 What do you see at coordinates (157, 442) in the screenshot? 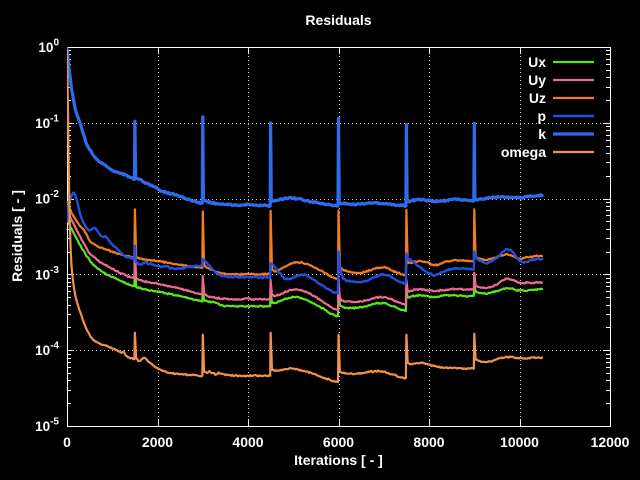
I see `x-tick-label: 2000` at bounding box center [157, 442].